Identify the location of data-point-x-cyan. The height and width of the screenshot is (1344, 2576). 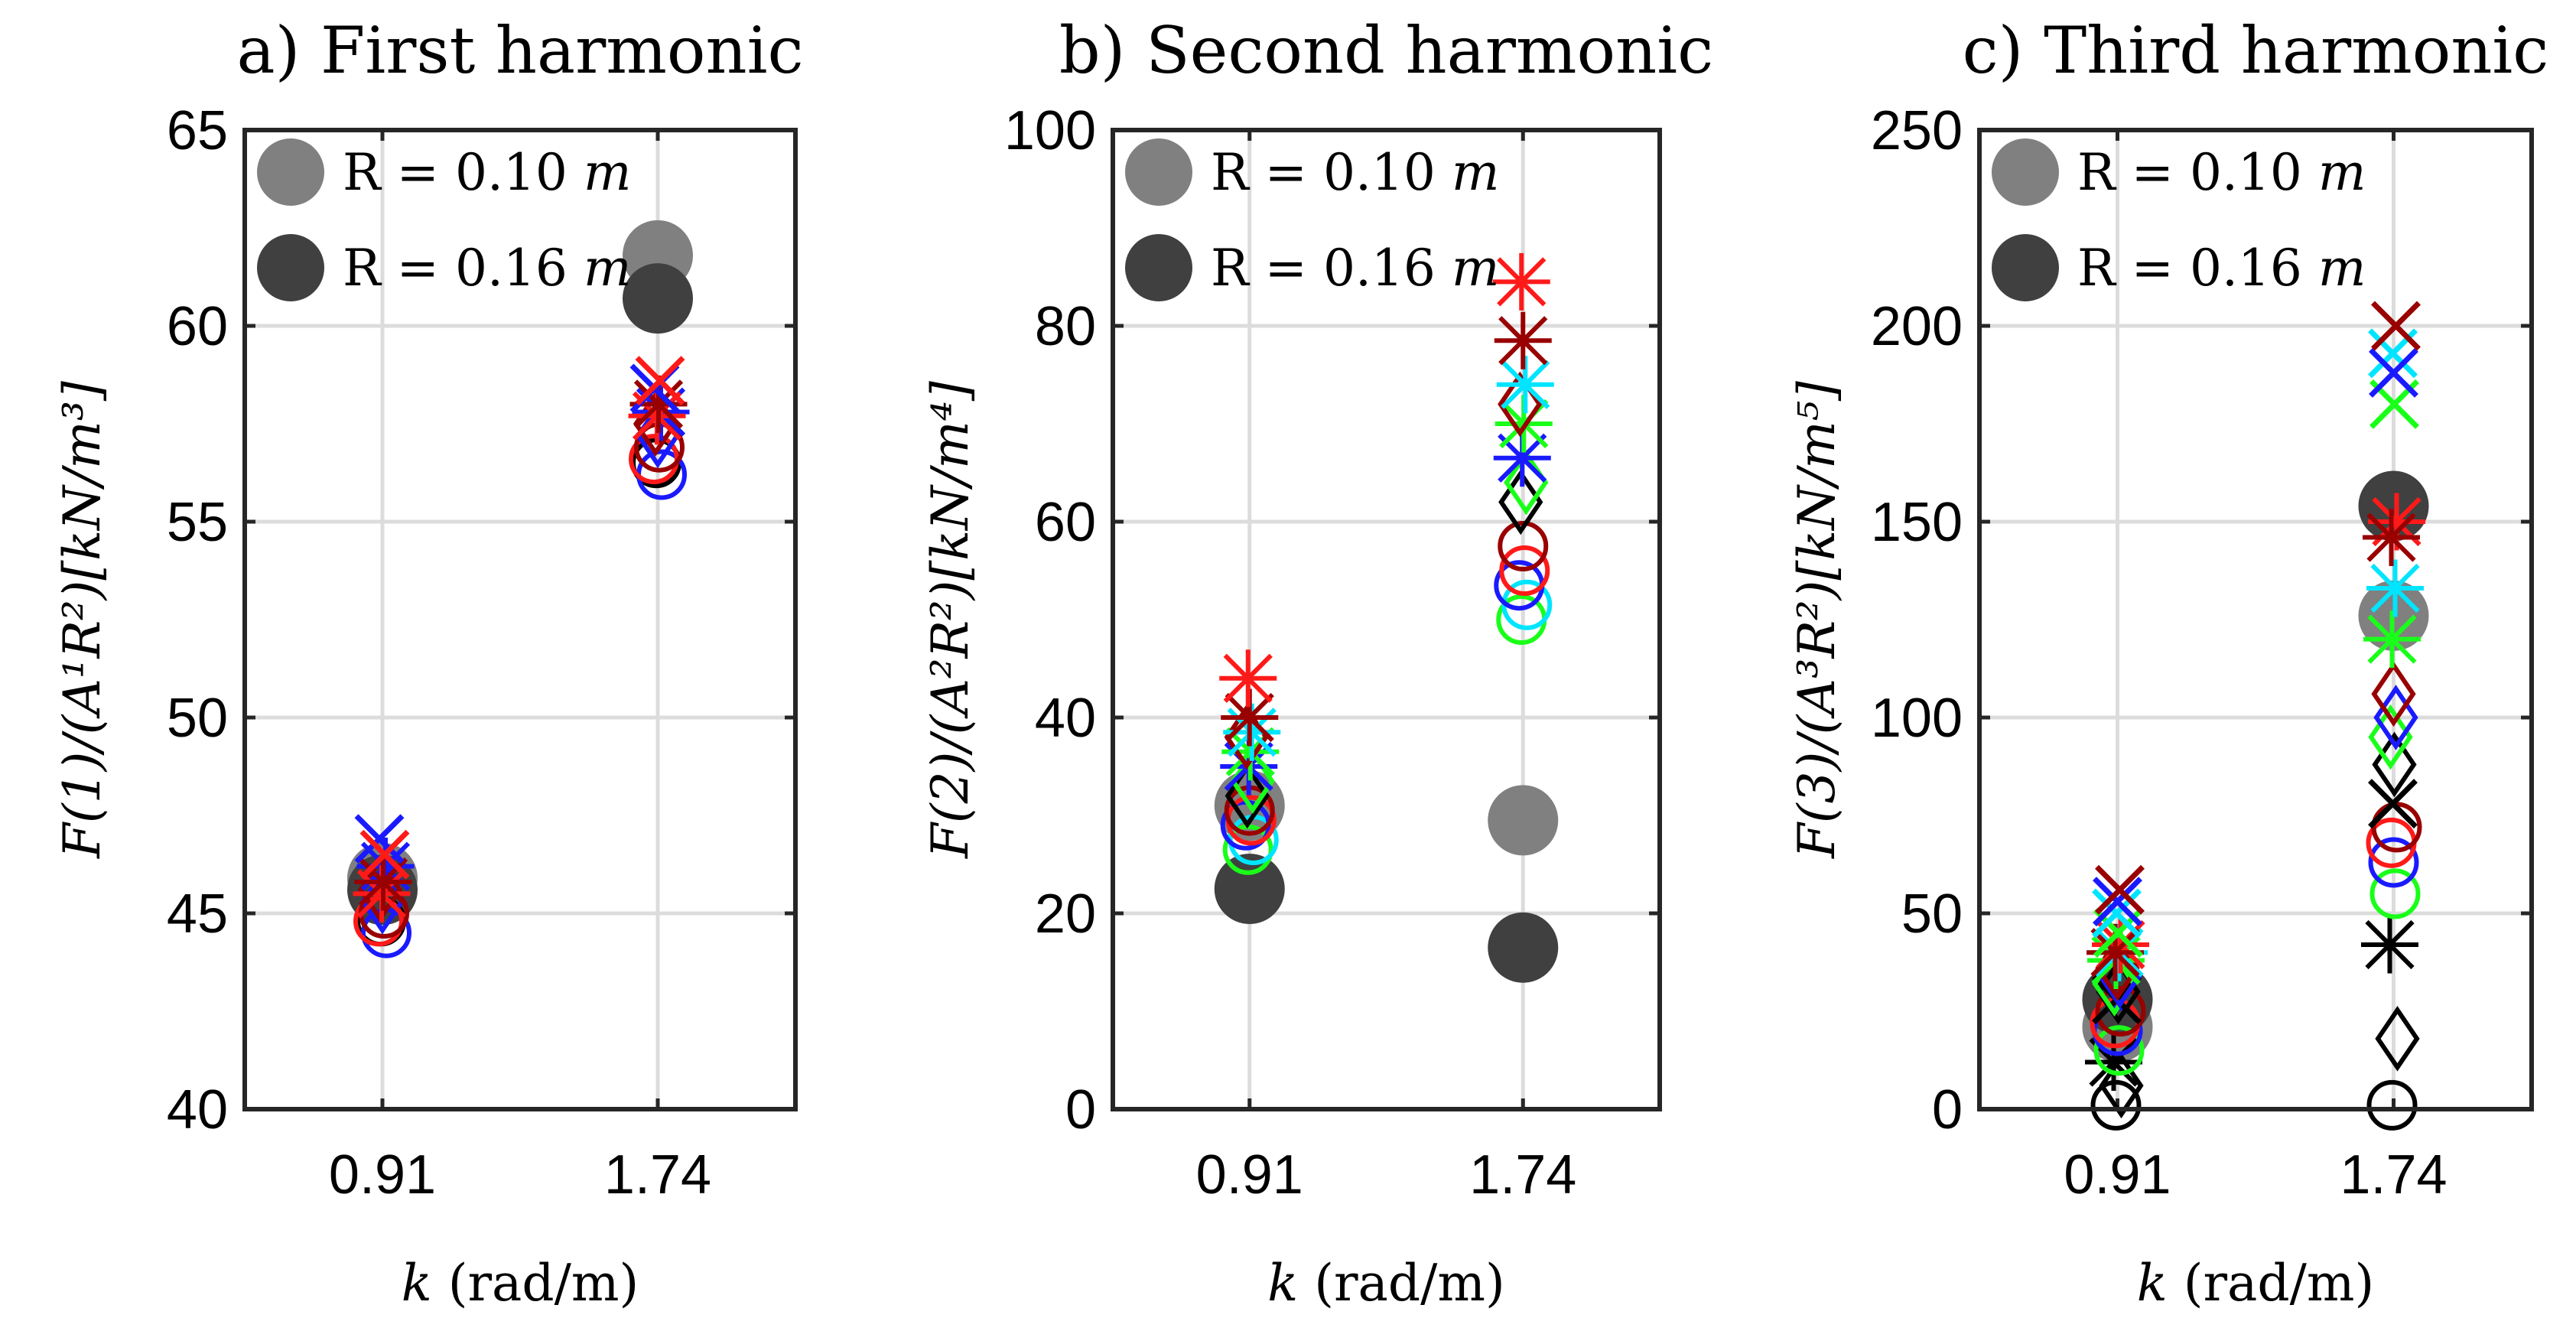
(2117, 913).